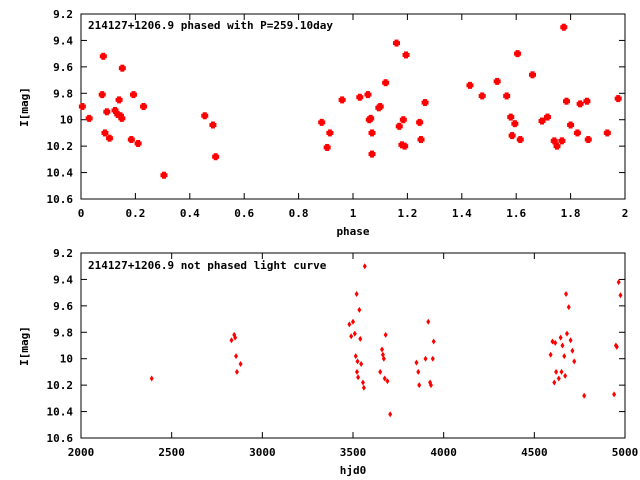 This screenshot has width=640, height=480. What do you see at coordinates (462, 213) in the screenshot?
I see `x-tick-label: 1.4` at bounding box center [462, 213].